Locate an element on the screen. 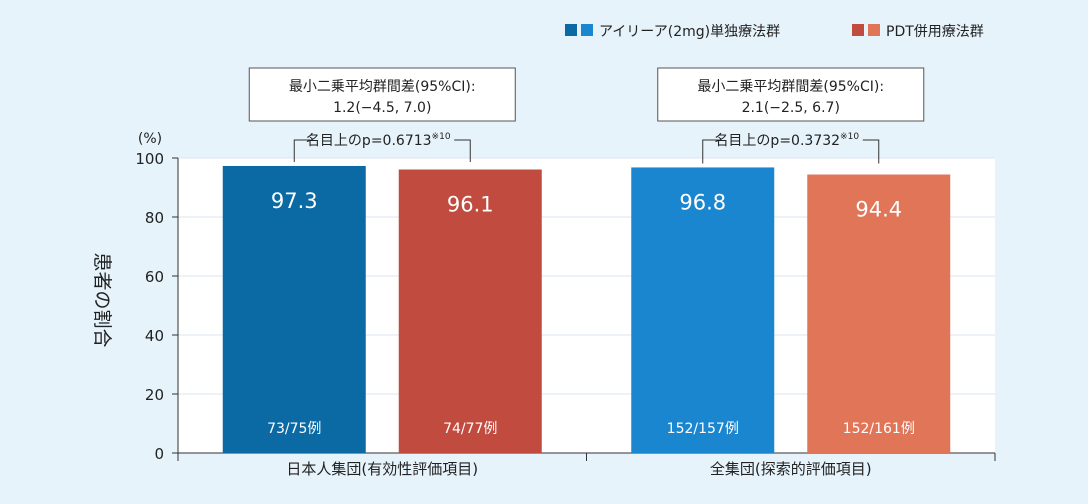  y-axis-title: 患者の割合 is located at coordinates (102, 299).